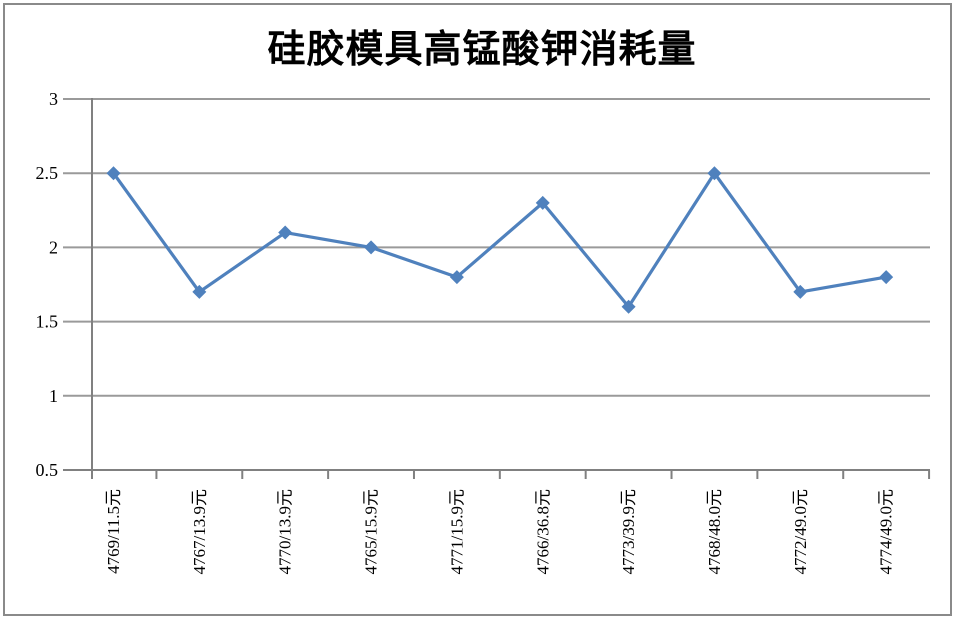 Image resolution: width=964 pixels, height=630 pixels. What do you see at coordinates (53, 396) in the screenshot?
I see `y-tick-label: 1` at bounding box center [53, 396].